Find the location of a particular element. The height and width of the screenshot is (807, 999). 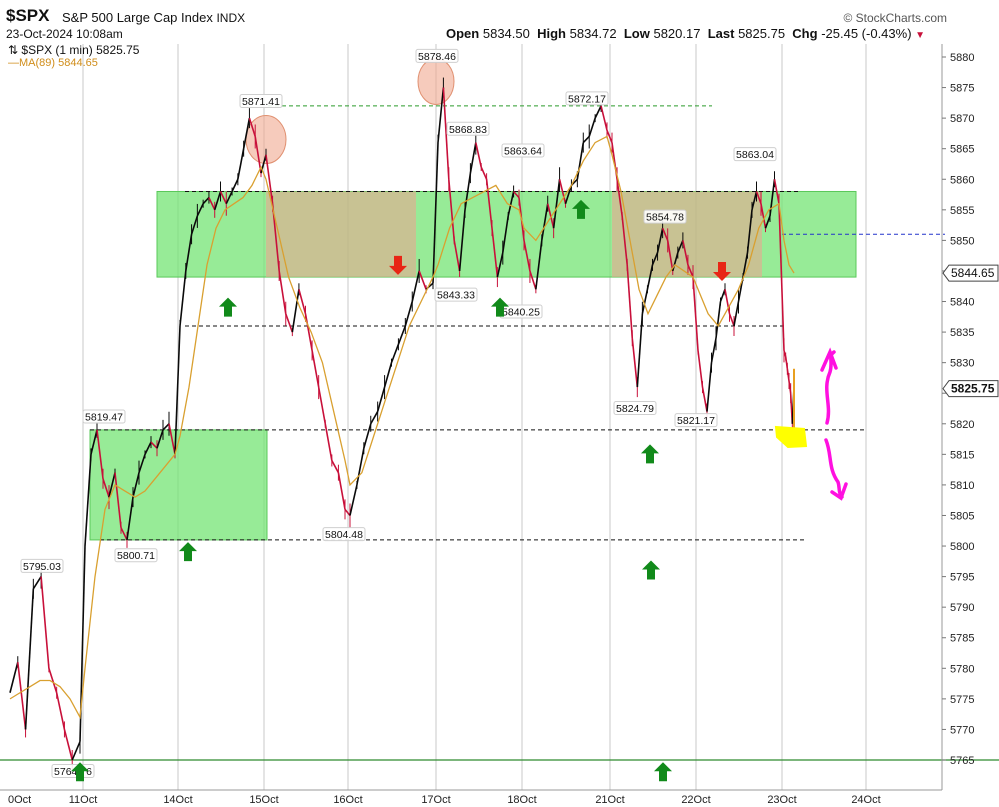

annotation-label: 5804.48 is located at coordinates (344, 535).